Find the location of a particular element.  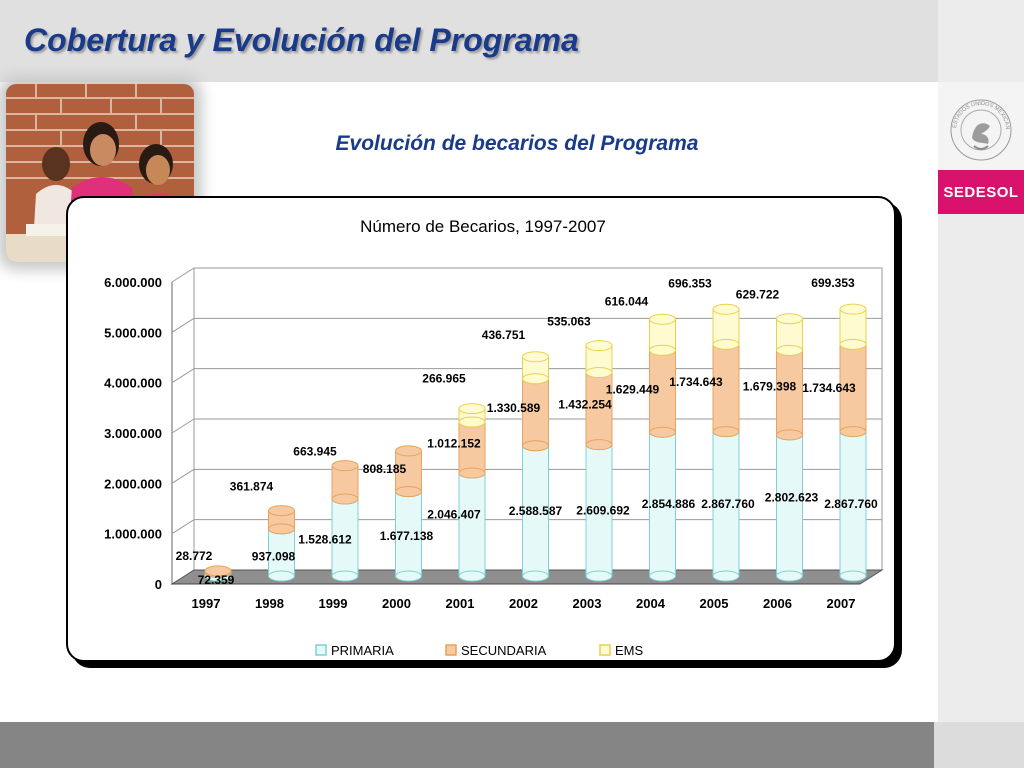

x-tick-label: 2005 is located at coordinates (714, 603).